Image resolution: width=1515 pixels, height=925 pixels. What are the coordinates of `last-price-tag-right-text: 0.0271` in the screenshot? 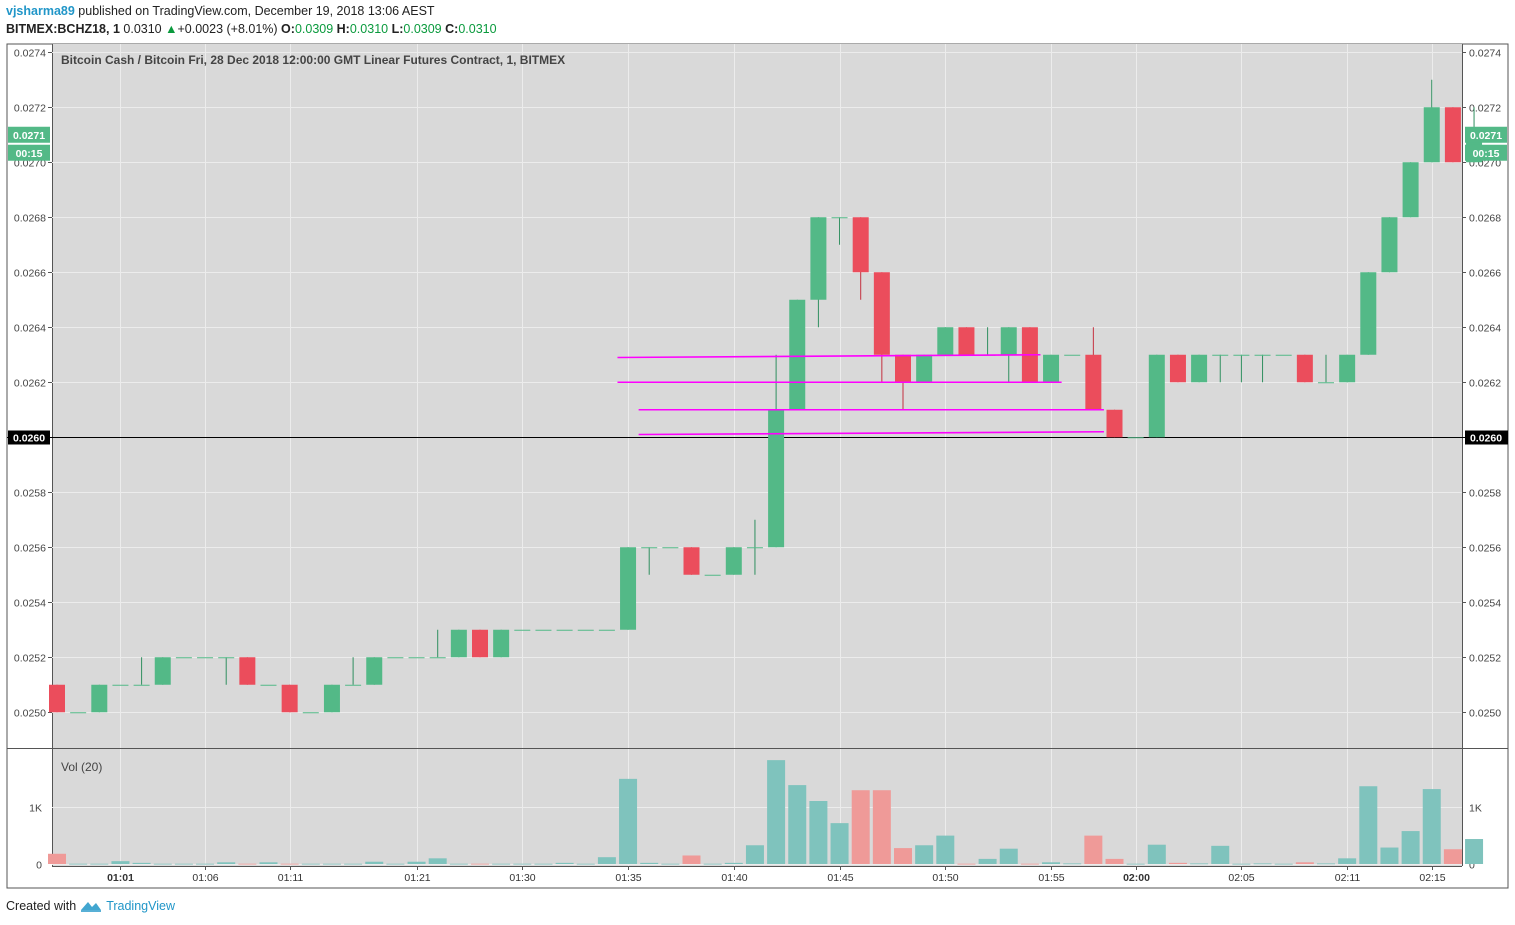 It's located at (1486, 136).